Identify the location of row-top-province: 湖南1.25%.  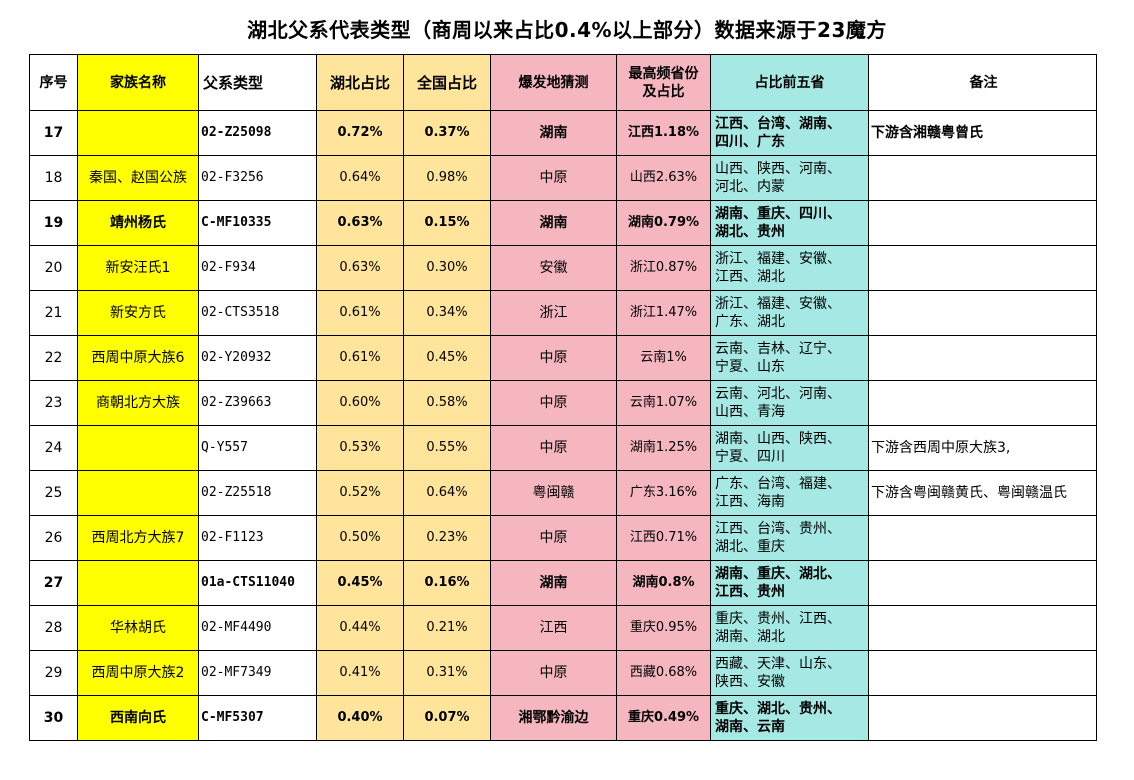
(663, 448).